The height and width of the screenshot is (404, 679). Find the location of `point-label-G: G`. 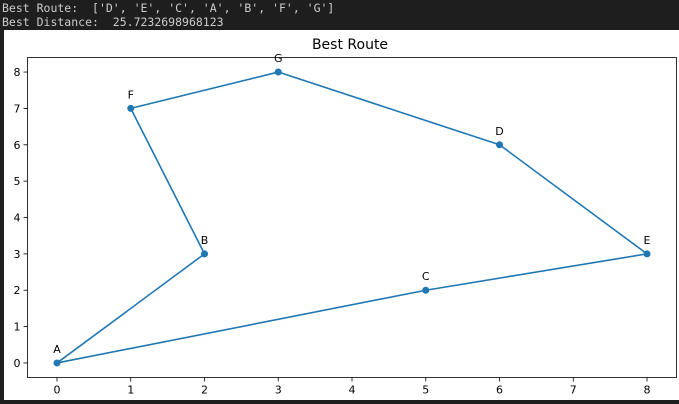

point-label-G: G is located at coordinates (278, 58).